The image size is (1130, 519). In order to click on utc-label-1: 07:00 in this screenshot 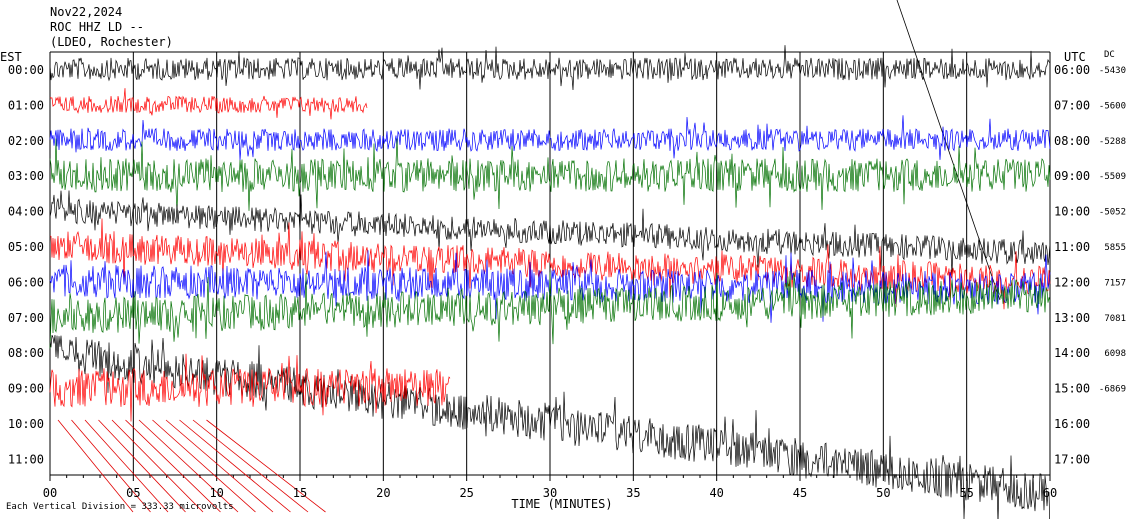, I will do `click(1072, 105)`.